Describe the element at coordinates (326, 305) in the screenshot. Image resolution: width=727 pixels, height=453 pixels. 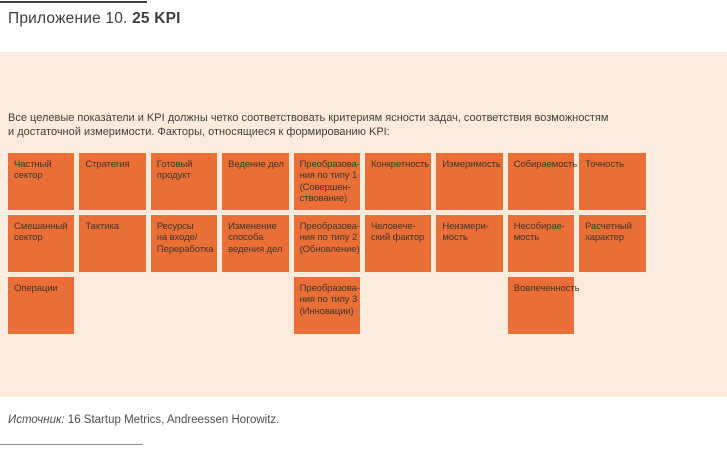
I see `kpi-cell-transformation-type3: Преобразова- ния по типу 3 (Инновации)` at that location.